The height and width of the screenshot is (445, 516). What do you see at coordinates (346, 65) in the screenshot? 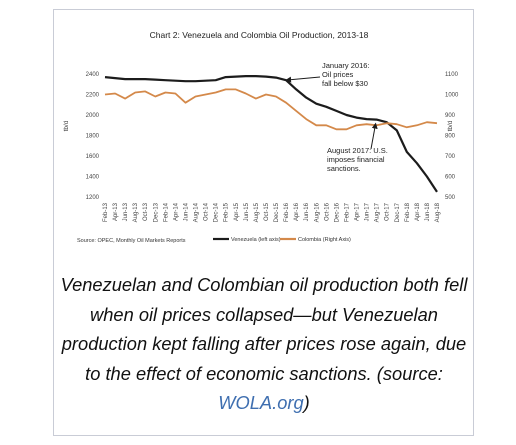
I see `annotation-jan-2016-line: January 2016:` at bounding box center [346, 65].